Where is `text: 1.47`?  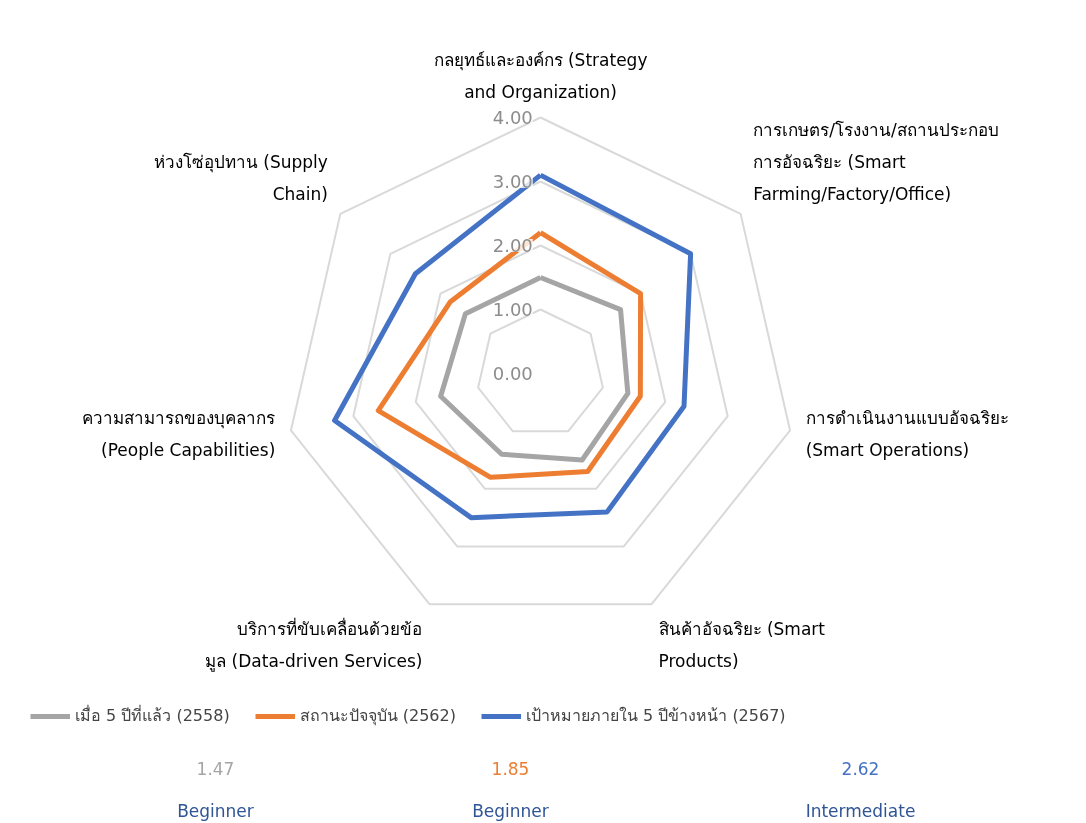
text: 1.47 is located at coordinates (215, 769).